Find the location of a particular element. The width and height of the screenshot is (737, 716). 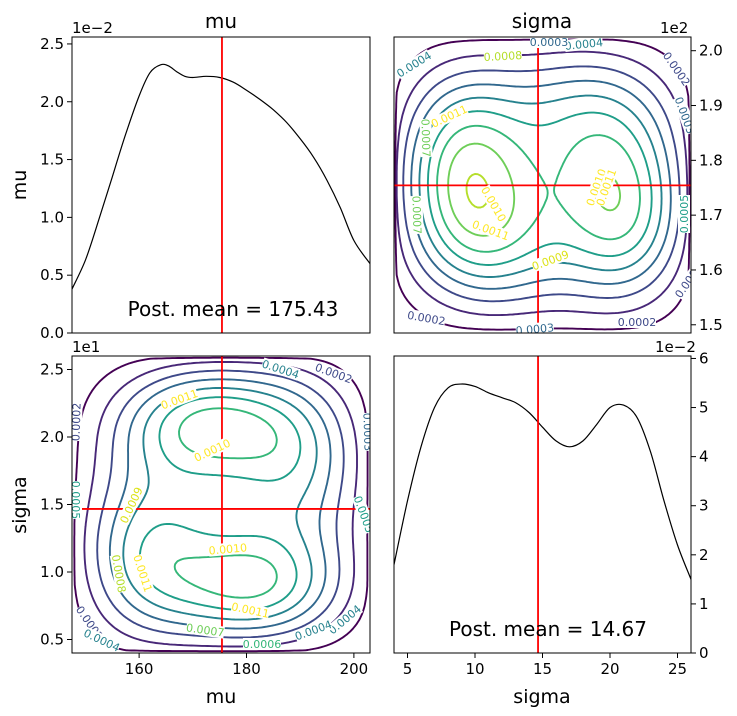

panel-mu-y-scale: 1e−2 is located at coordinates (92, 28).